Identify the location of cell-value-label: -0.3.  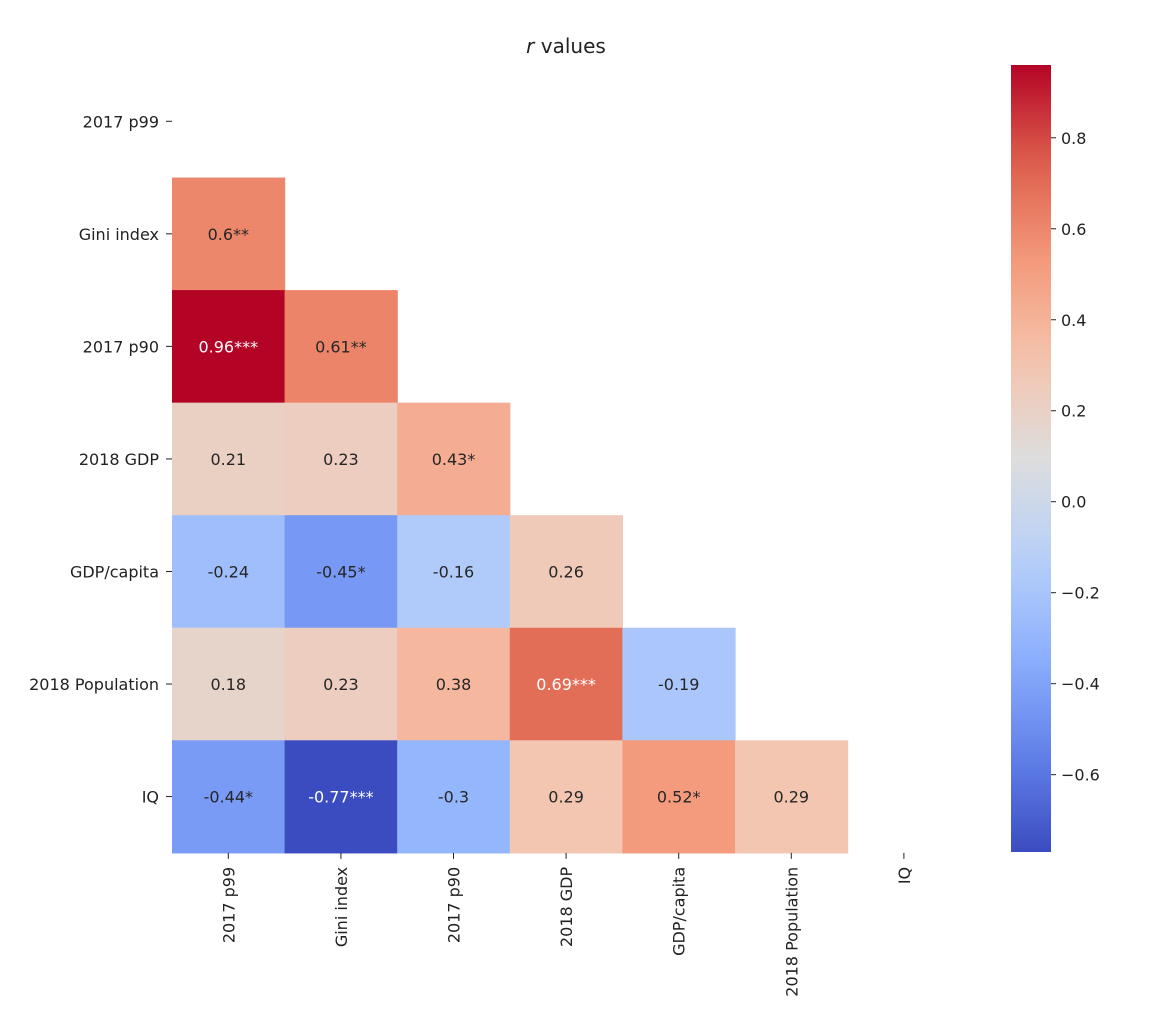
(453, 797).